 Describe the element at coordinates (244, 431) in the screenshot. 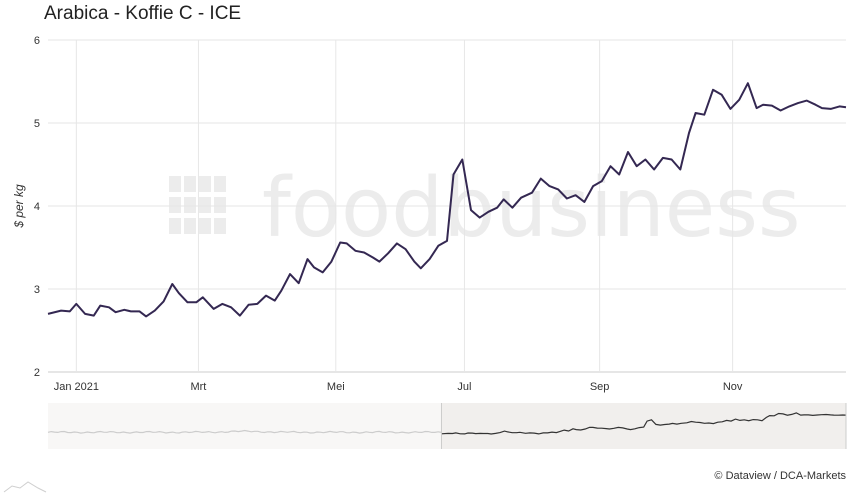

I see `navigator-history-line` at that location.